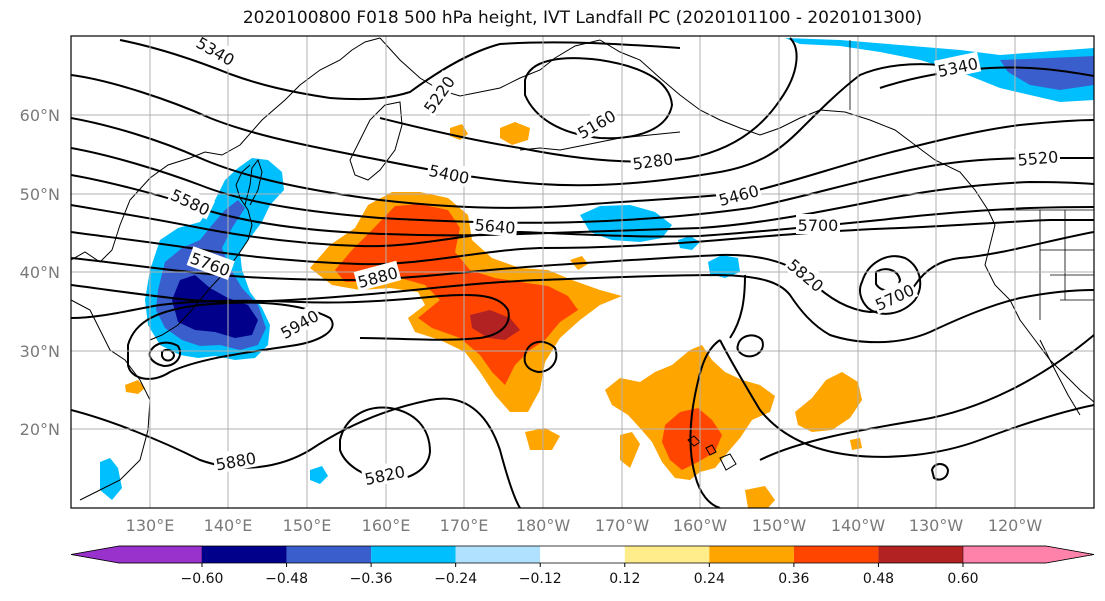 The image size is (1105, 601). I want to click on contour-5700-closed, so click(890, 285).